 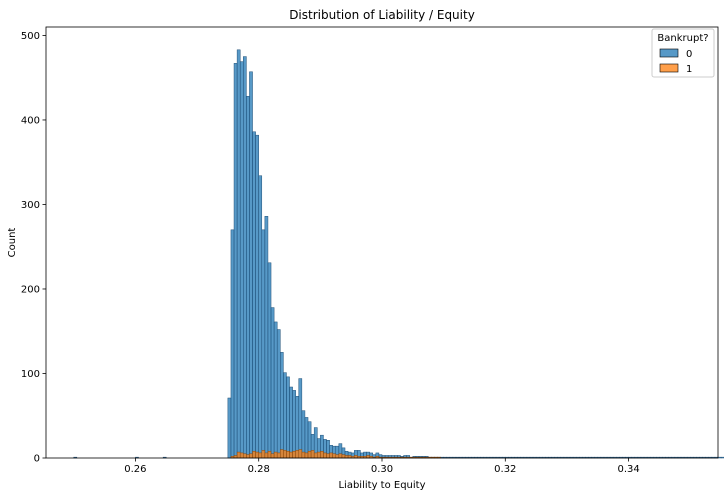 What do you see at coordinates (30, 205) in the screenshot?
I see `y-tick-label: 300` at bounding box center [30, 205].